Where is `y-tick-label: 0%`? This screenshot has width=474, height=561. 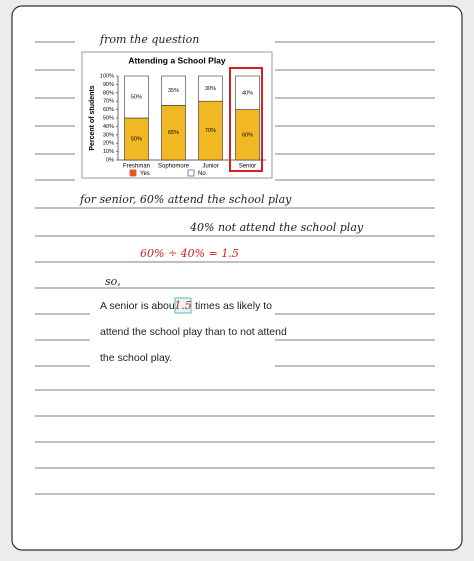
y-tick-label: 0% is located at coordinates (110, 160).